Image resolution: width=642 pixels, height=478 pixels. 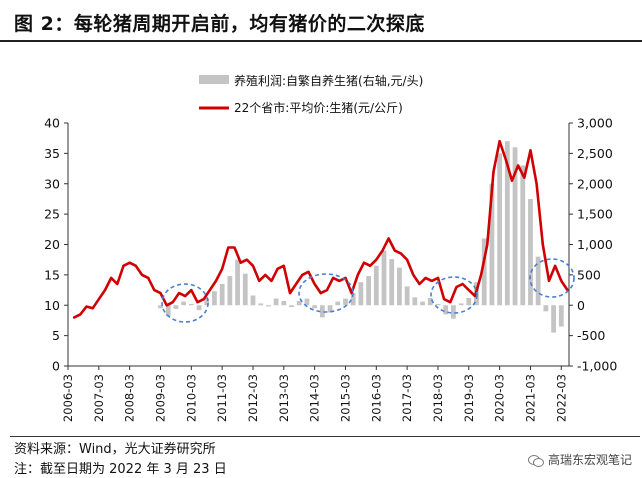 What do you see at coordinates (591, 335) in the screenshot?
I see `right-tick-label: -500` at bounding box center [591, 335].